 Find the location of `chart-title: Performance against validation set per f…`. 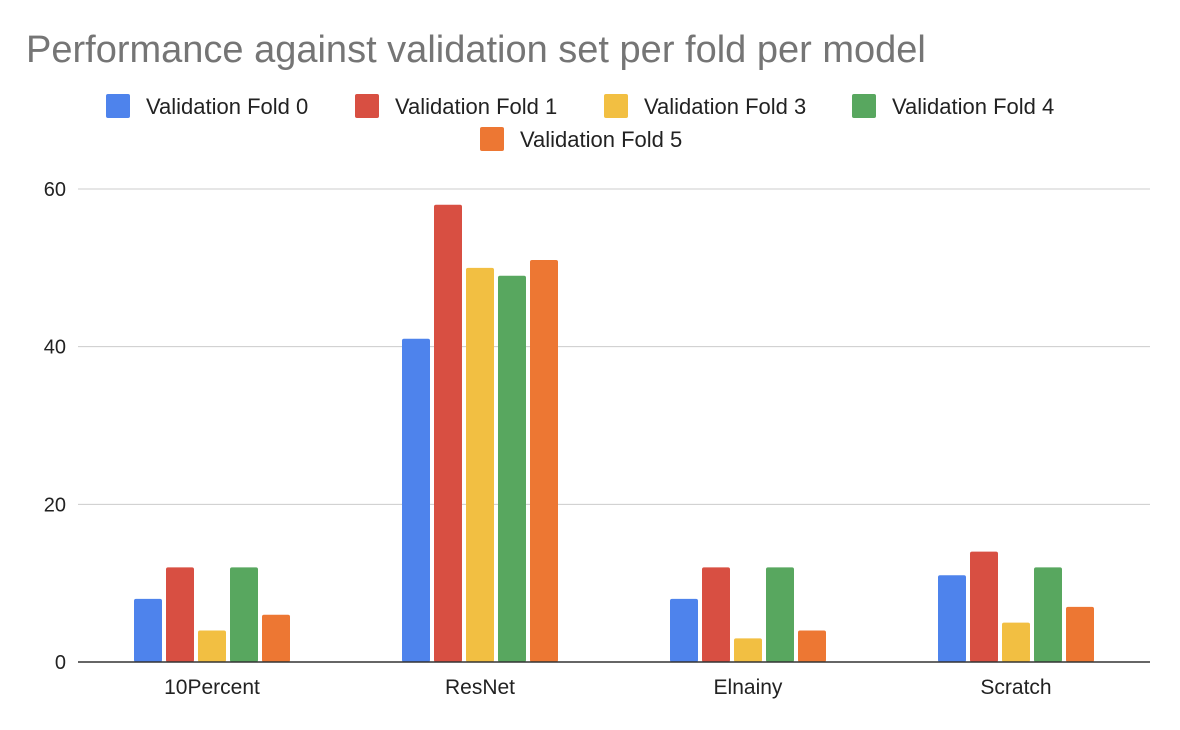

chart-title: Performance against validation set per f… is located at coordinates (476, 50).